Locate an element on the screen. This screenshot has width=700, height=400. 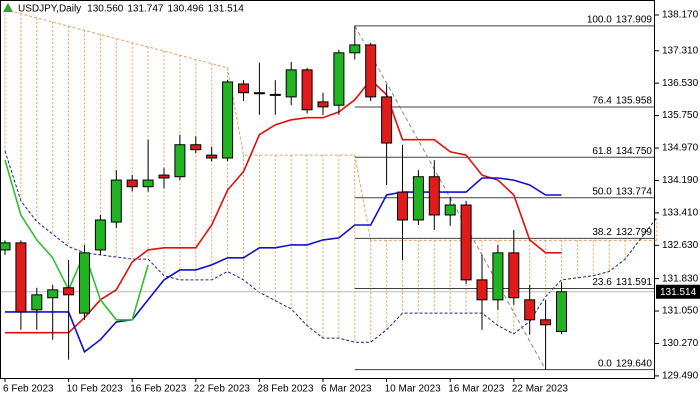
fib-price-label: 137.909 is located at coordinates (634, 19).